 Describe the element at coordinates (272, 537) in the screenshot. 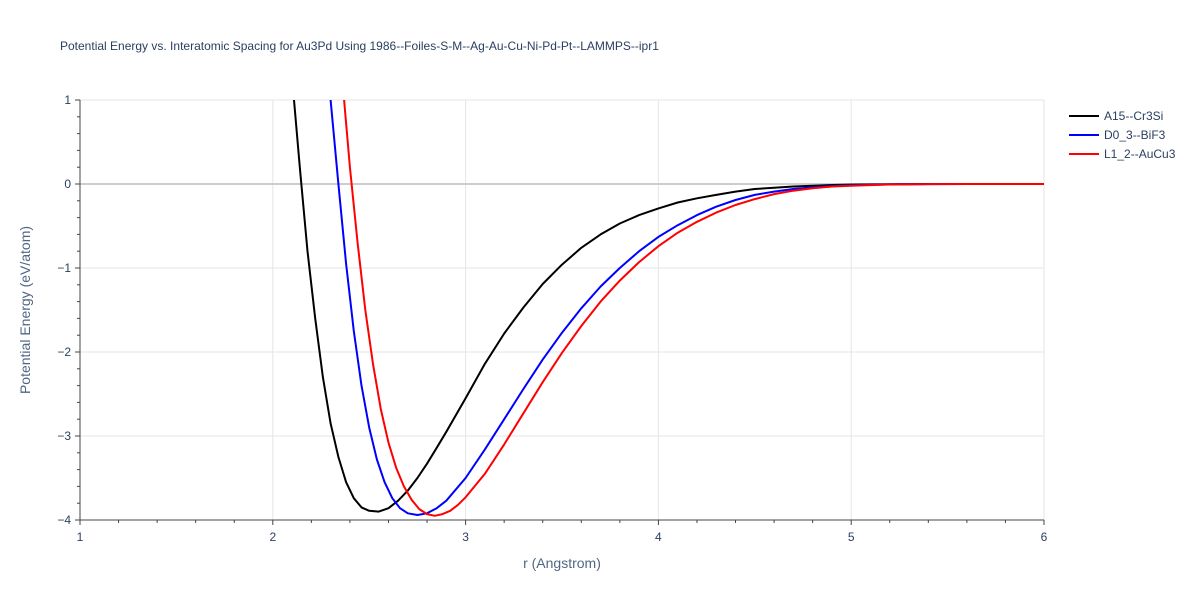

I see `x-tick-label: 2` at that location.